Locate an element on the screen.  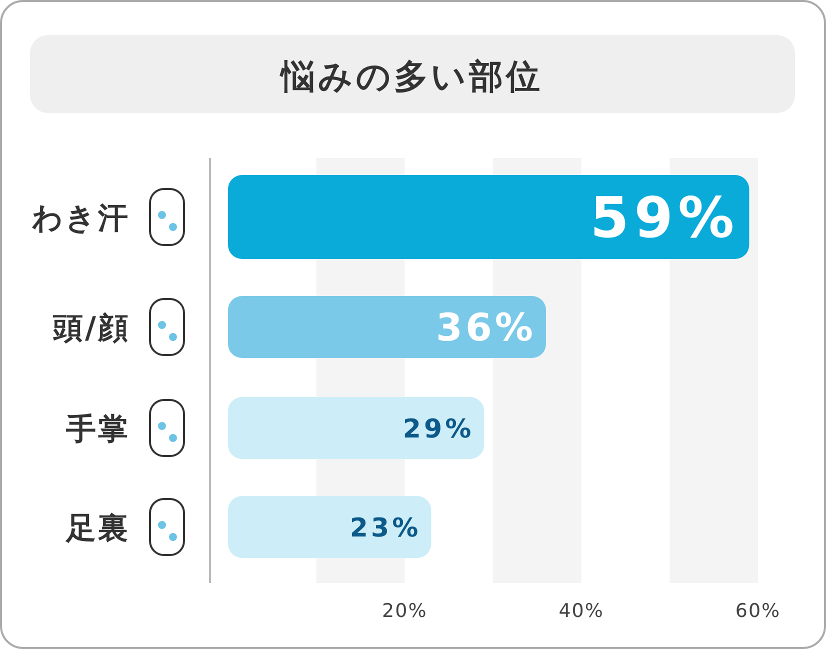
data-label: 36% is located at coordinates (486, 328).